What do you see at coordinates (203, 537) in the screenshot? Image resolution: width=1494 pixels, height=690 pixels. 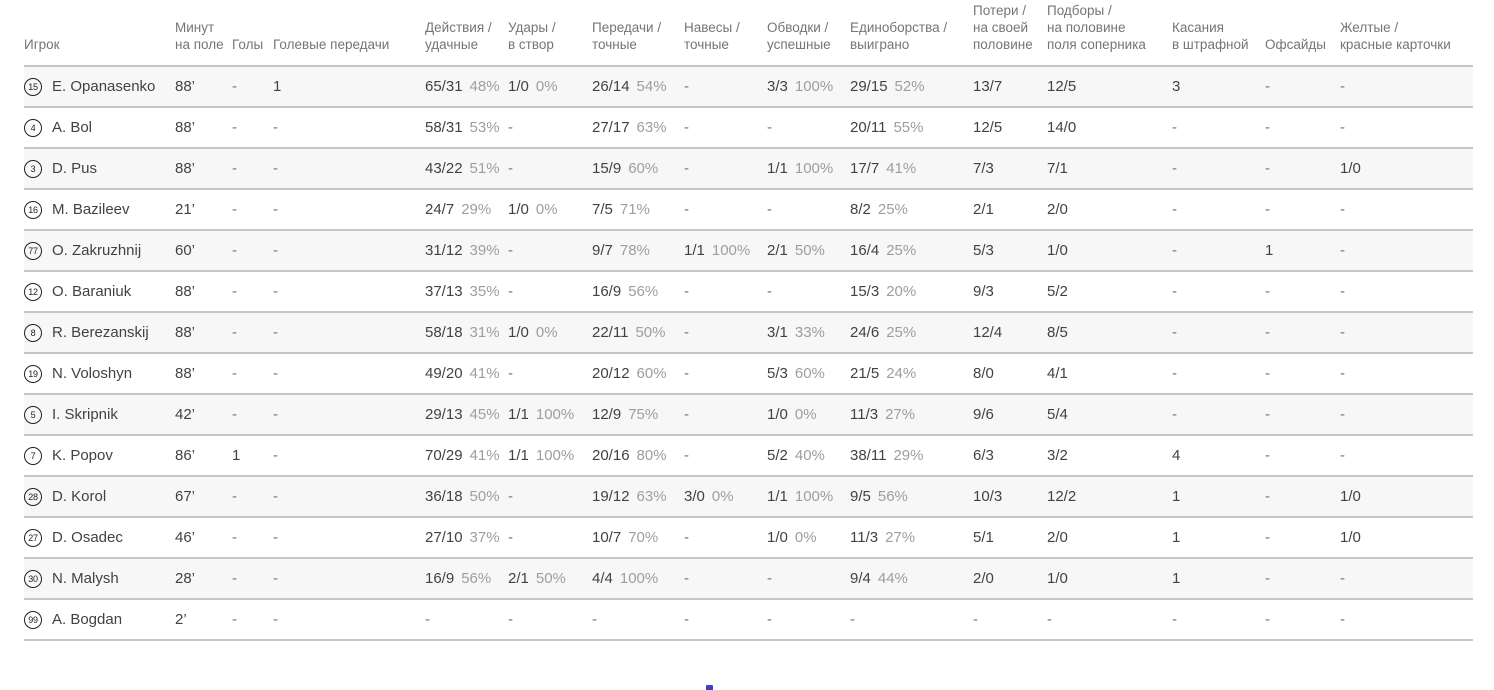 I see `minutes-cell: 46’` at bounding box center [203, 537].